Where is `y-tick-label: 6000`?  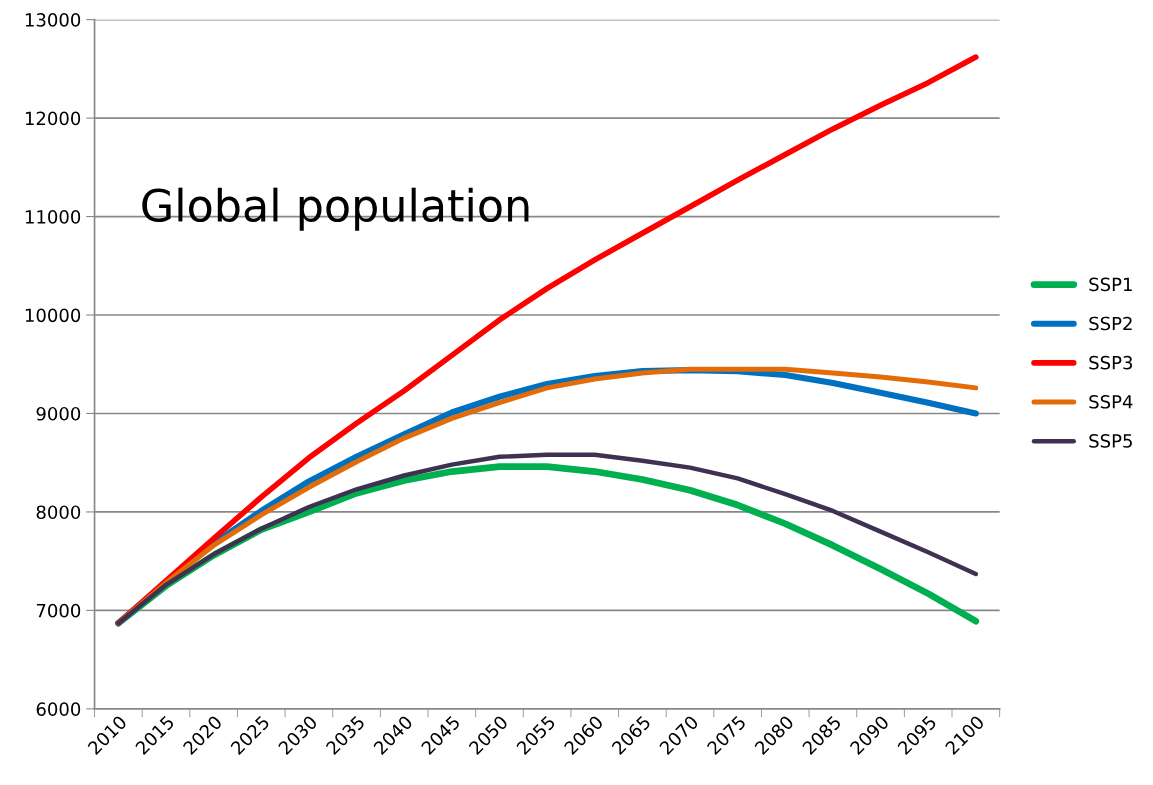 y-tick-label: 6000 is located at coordinates (58, 709).